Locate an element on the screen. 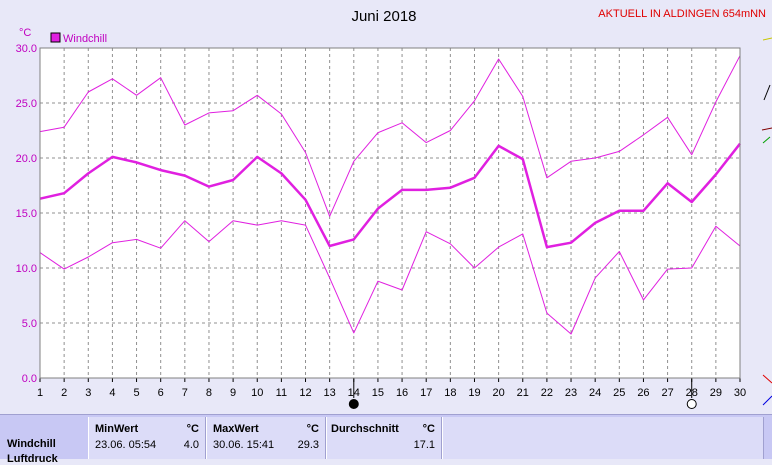 This screenshot has height=465, width=772. stats-row-label-cropped: Luftdruck is located at coordinates (32, 459).